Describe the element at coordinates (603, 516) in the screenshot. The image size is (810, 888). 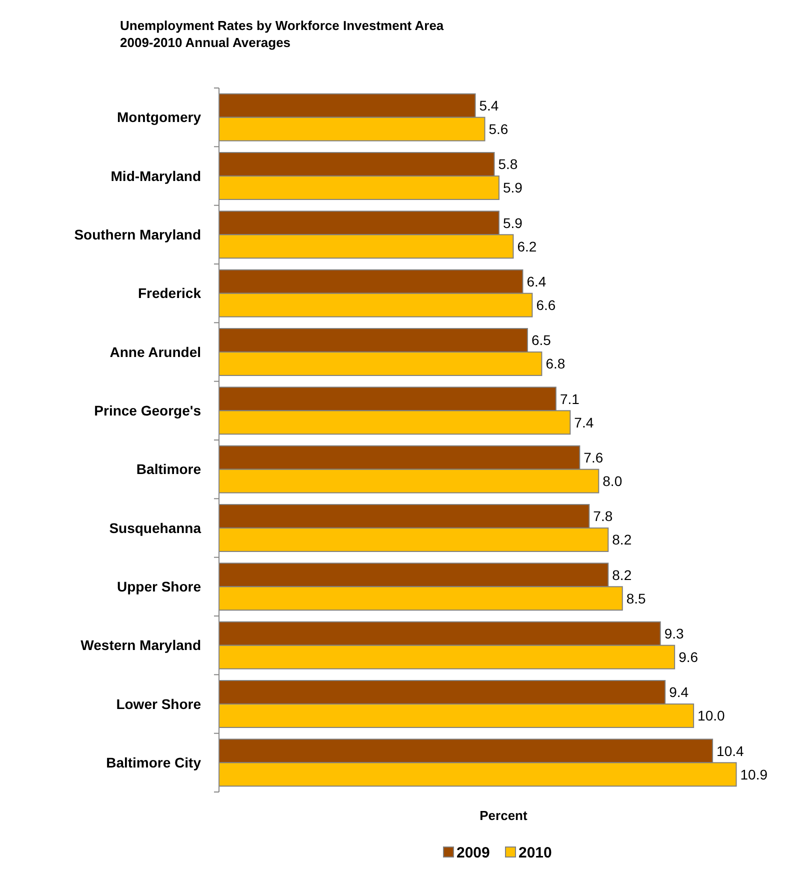
I see `data-label: 7.8` at that location.